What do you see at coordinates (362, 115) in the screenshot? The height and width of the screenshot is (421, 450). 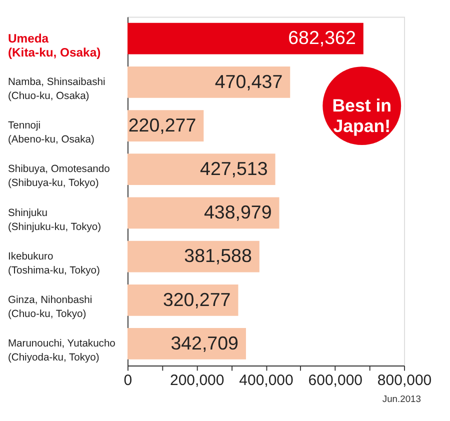 I see `annotation: Best in Japan!` at bounding box center [362, 115].